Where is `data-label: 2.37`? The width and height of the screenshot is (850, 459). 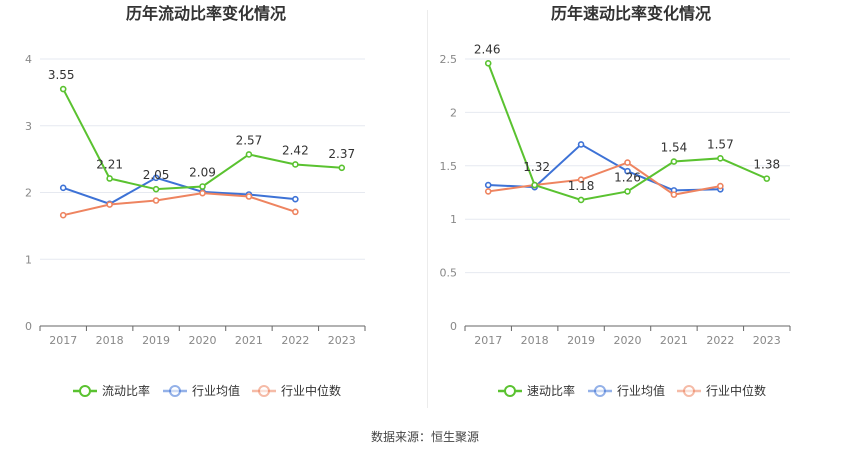
data-label: 2.37 is located at coordinates (341, 154).